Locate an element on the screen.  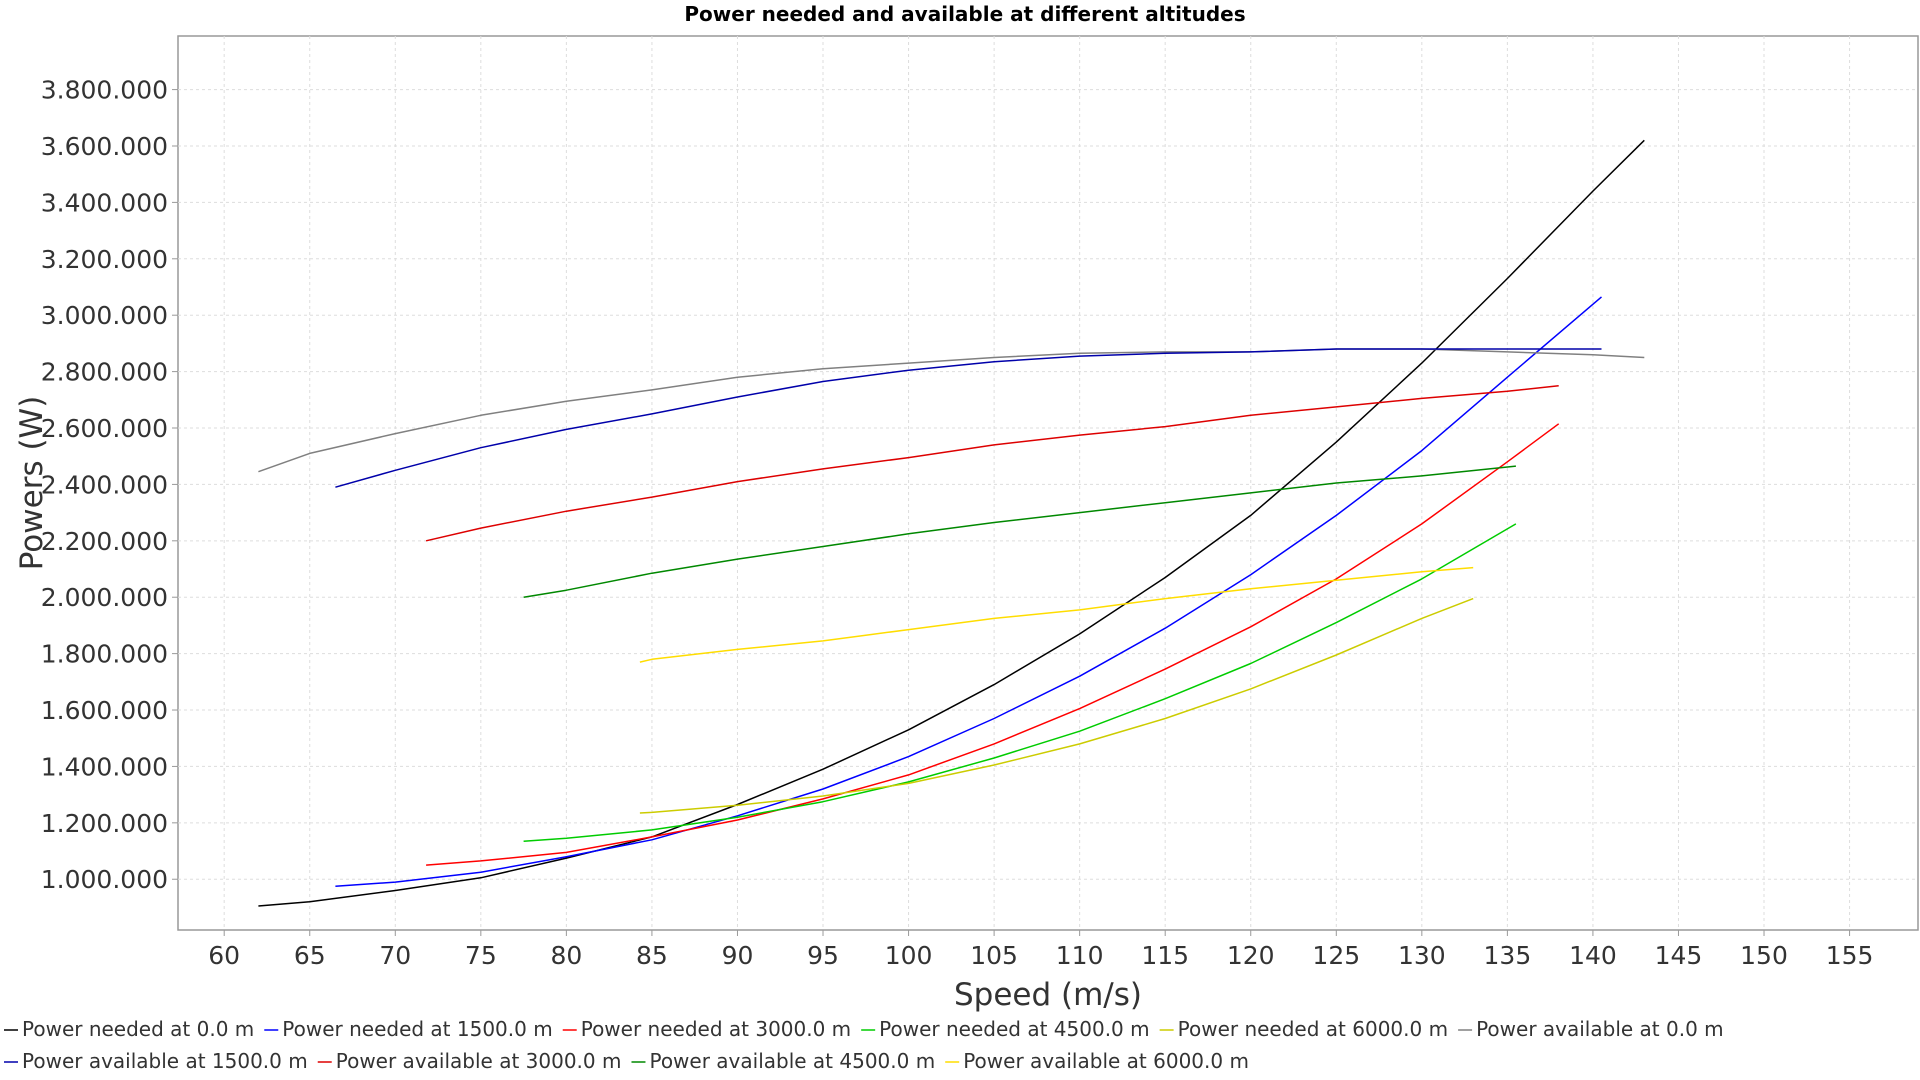
y-tick-label: 2.800.000 is located at coordinates (104, 372).